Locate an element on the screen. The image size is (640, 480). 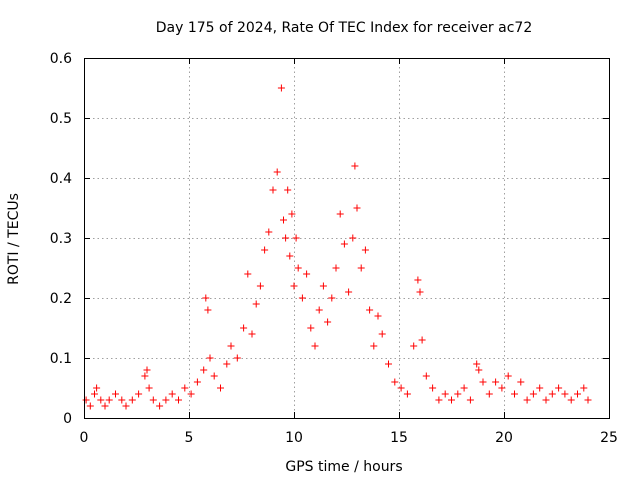
y-tick-label: 0 is located at coordinates (67, 419).